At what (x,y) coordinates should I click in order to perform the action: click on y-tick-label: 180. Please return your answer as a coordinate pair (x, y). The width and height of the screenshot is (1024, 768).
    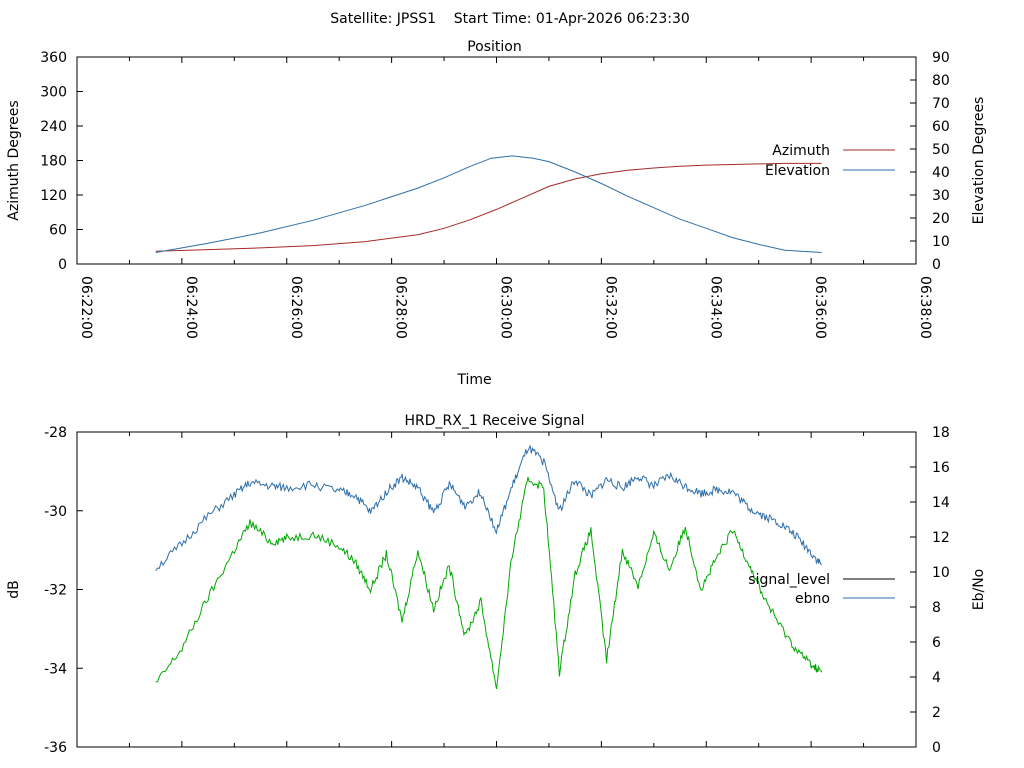
    Looking at the image, I should click on (53, 162).